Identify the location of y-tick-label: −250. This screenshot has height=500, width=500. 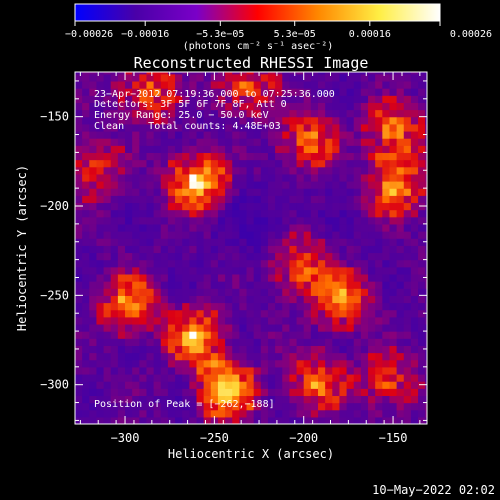
(54, 295).